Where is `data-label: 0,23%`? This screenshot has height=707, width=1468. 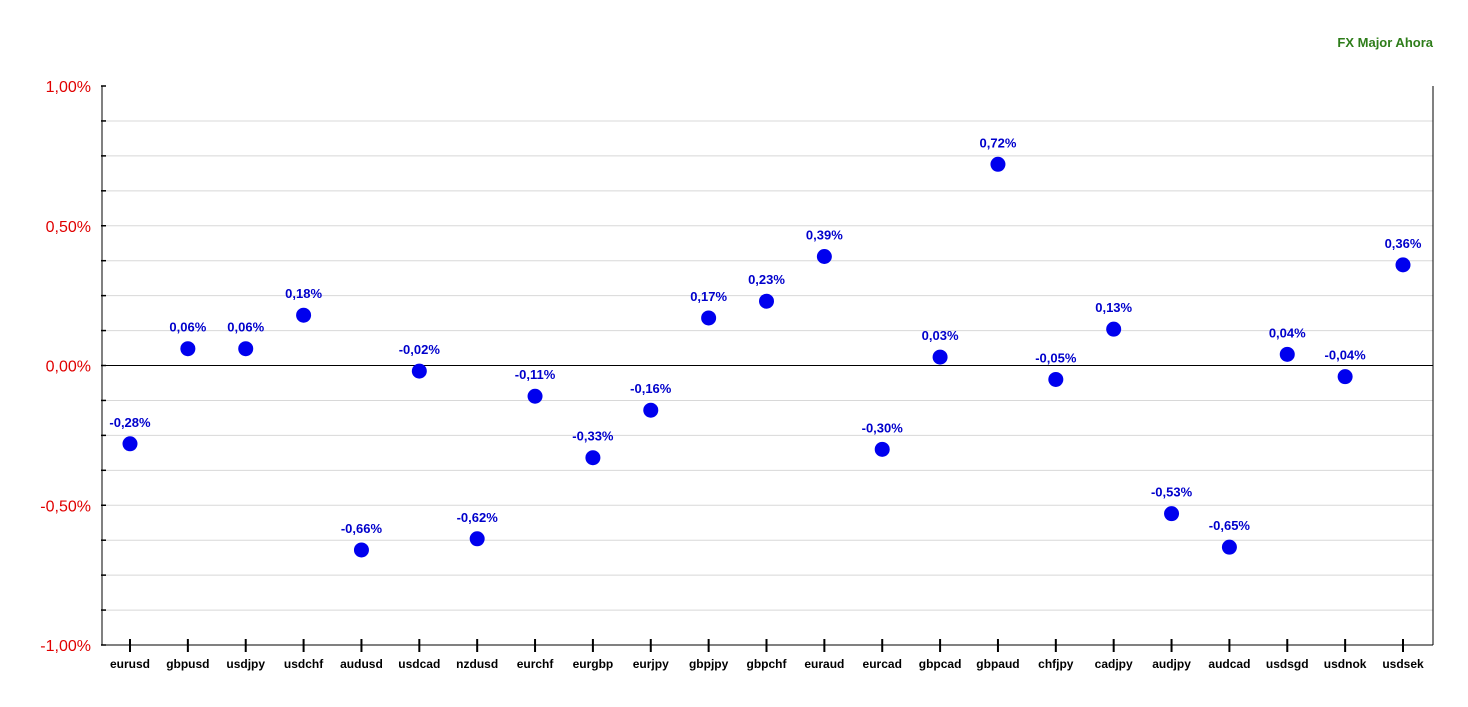
data-label: 0,23% is located at coordinates (766, 279).